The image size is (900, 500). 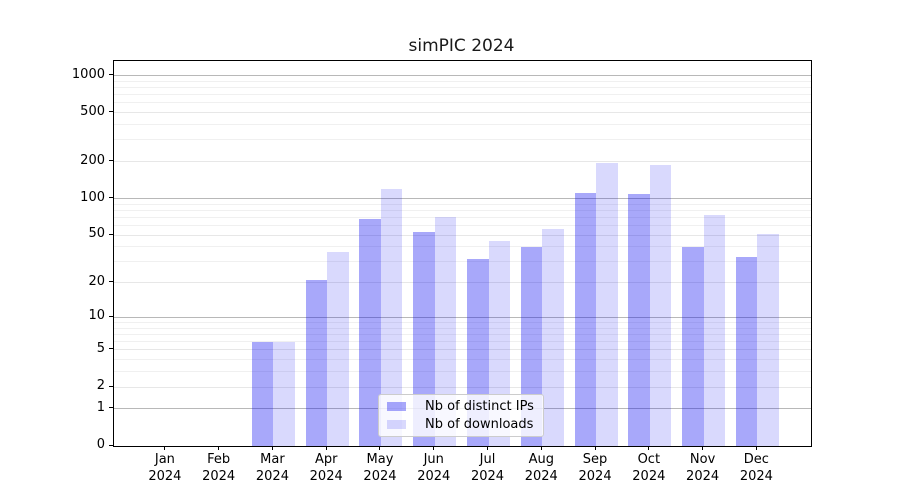 I want to click on y-tick-label: 0, so click(x=100, y=444).